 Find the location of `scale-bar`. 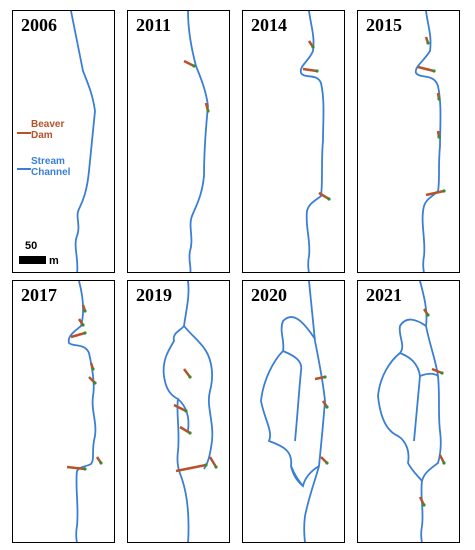

scale-bar is located at coordinates (32, 260).